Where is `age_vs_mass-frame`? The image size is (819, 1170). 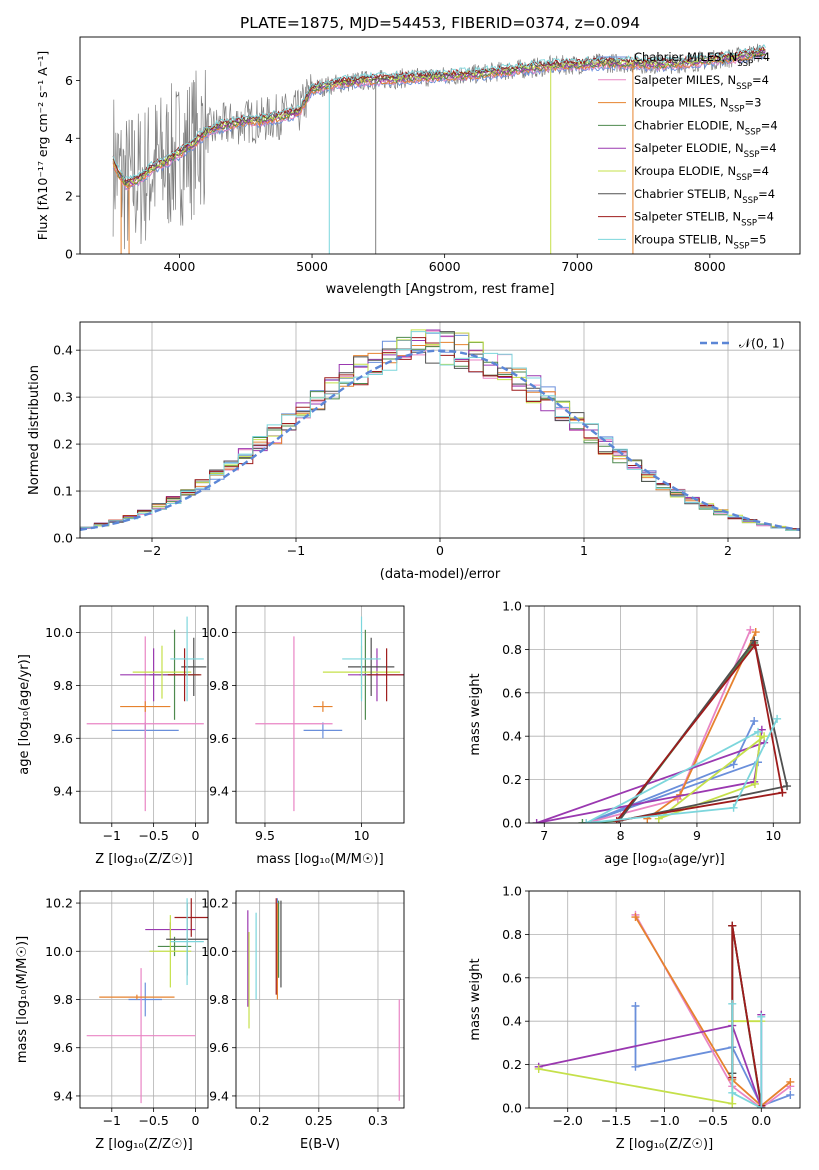
age_vs_mass-frame is located at coordinates (320, 714).